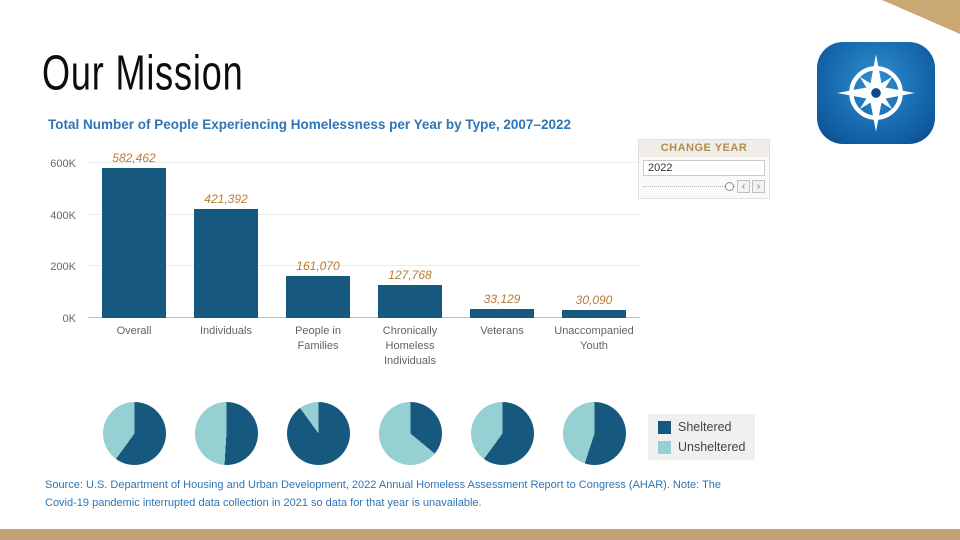 This screenshot has width=960, height=540. Describe the element at coordinates (921, 17) in the screenshot. I see `corner-accent-shape` at that location.